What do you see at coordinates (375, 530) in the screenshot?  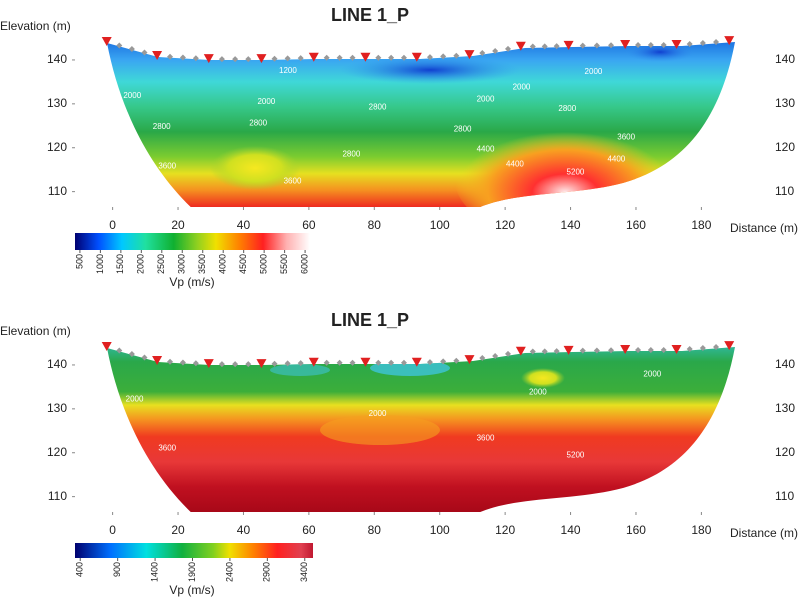 I see `x-tick-label: 80` at bounding box center [375, 530].